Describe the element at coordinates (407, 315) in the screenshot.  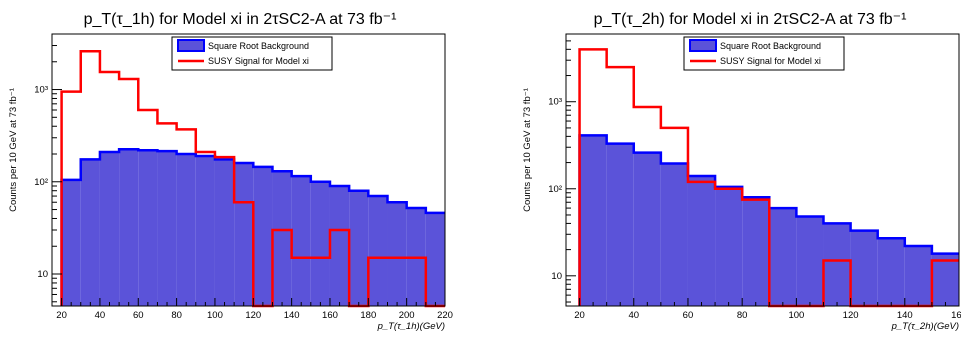
I see `x-tick-label: 200` at that location.